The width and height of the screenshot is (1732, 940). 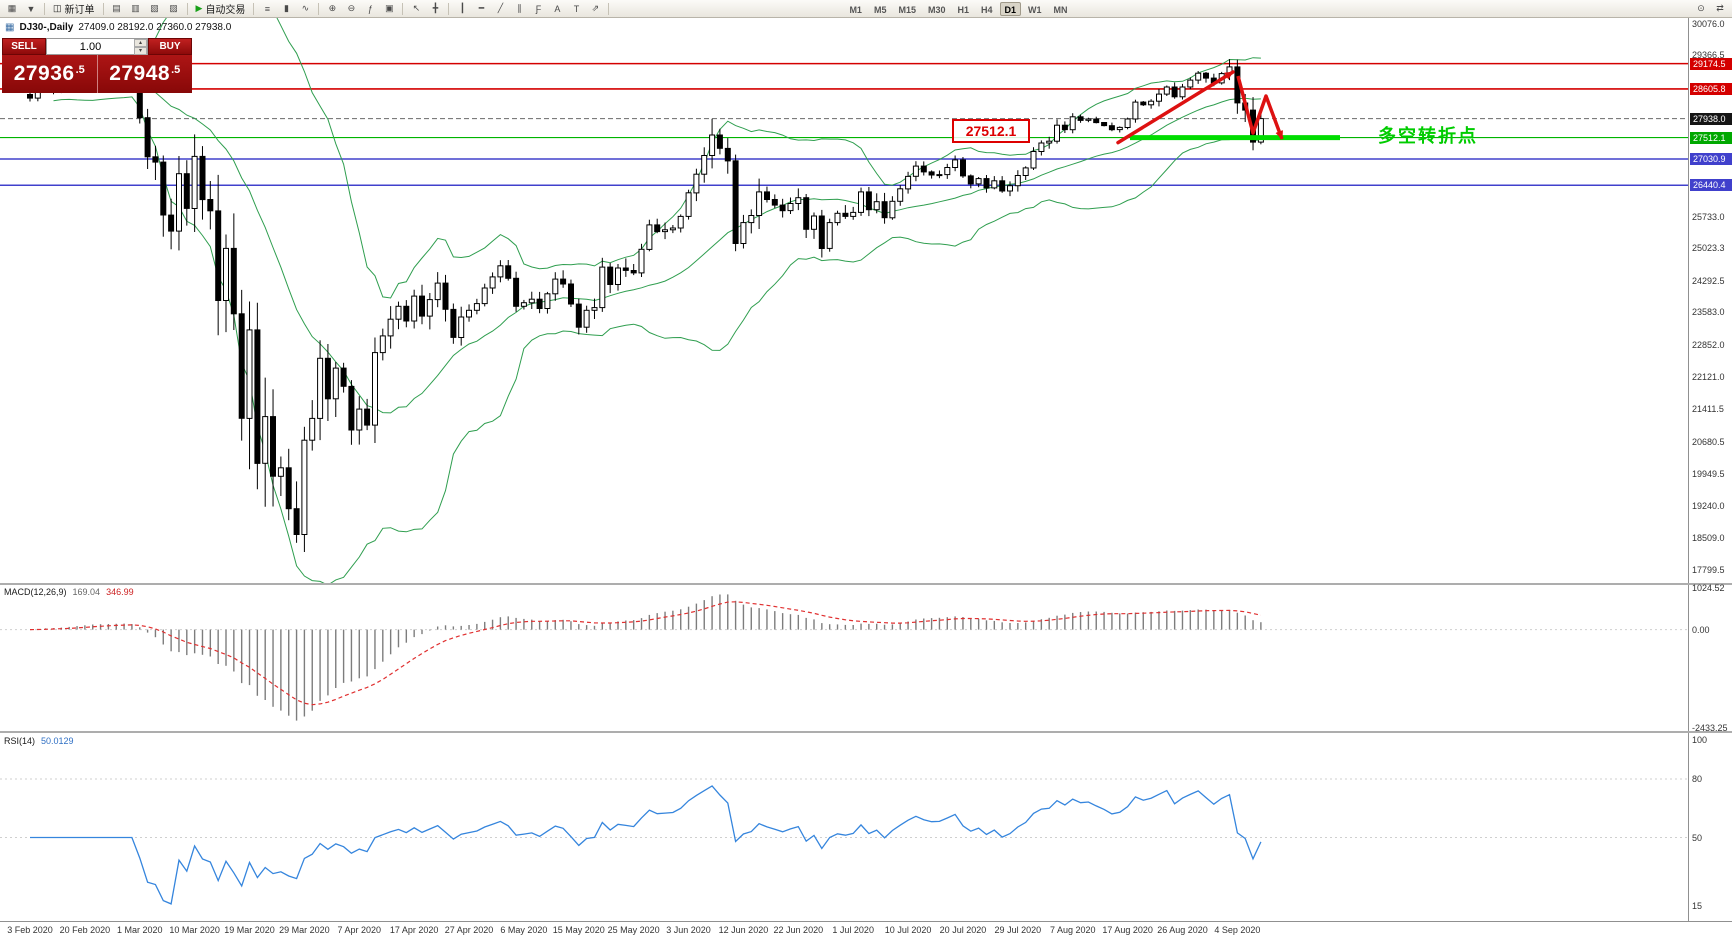 What do you see at coordinates (1697, 779) in the screenshot?
I see `rsi-axis-tick: 80` at bounding box center [1697, 779].